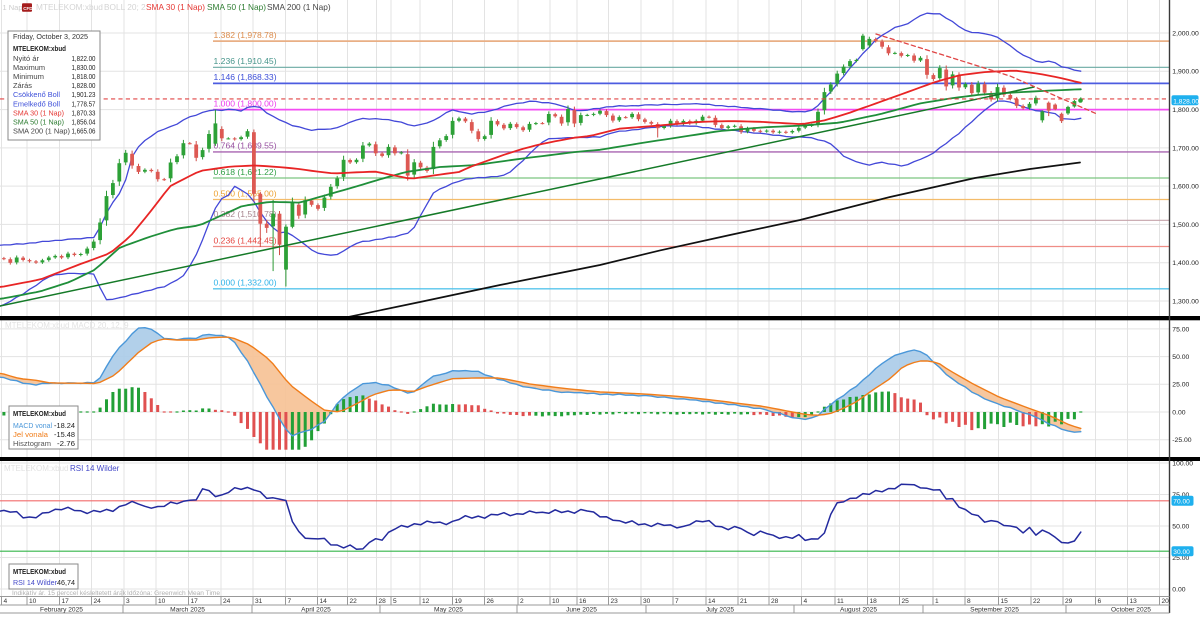 This screenshot has width=1200, height=619. What do you see at coordinates (84, 131) in the screenshot?
I see `svg-text: 1,665.06` at bounding box center [84, 131].